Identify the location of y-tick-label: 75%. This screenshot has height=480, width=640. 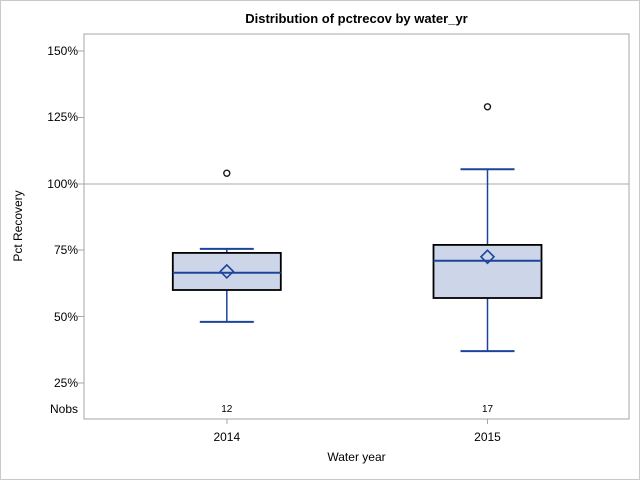
(65, 250).